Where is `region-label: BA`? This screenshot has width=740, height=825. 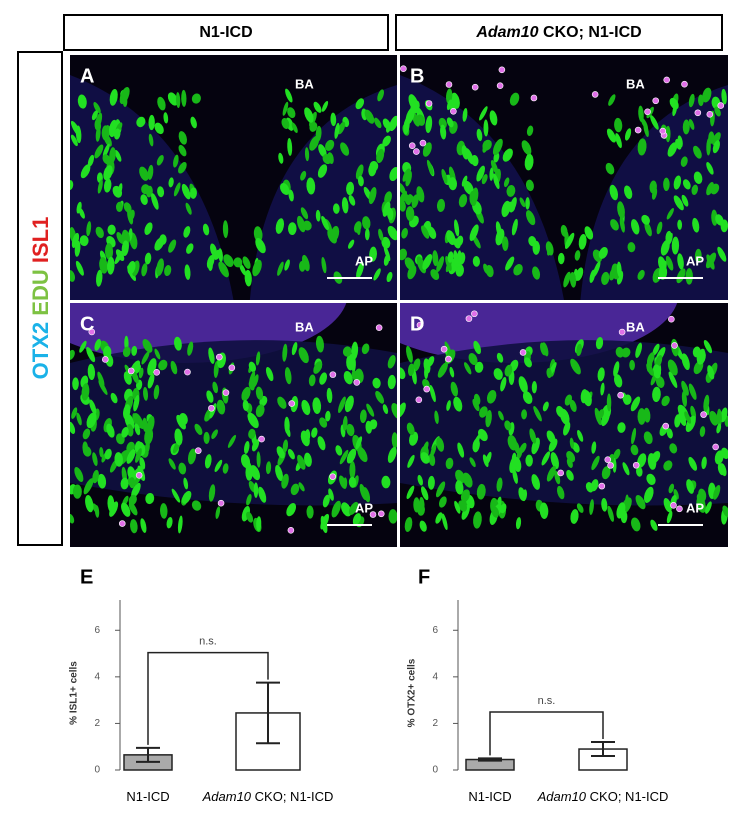 region-label: BA is located at coordinates (635, 326).